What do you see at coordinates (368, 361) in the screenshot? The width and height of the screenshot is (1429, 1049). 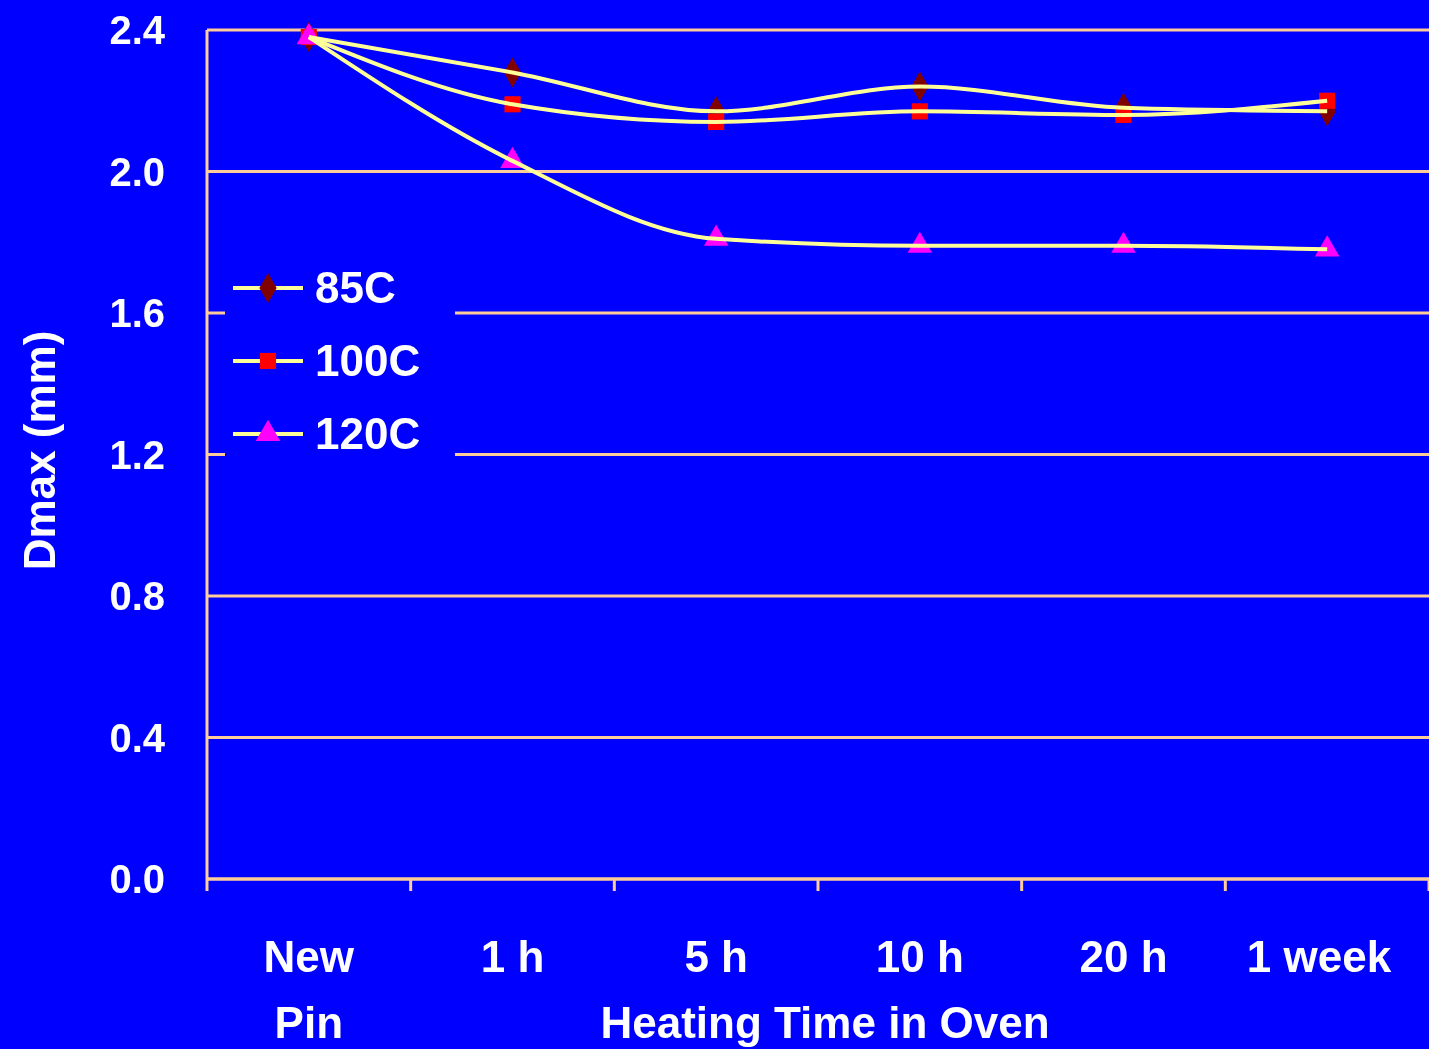 I see `legend-label: 100C` at bounding box center [368, 361].